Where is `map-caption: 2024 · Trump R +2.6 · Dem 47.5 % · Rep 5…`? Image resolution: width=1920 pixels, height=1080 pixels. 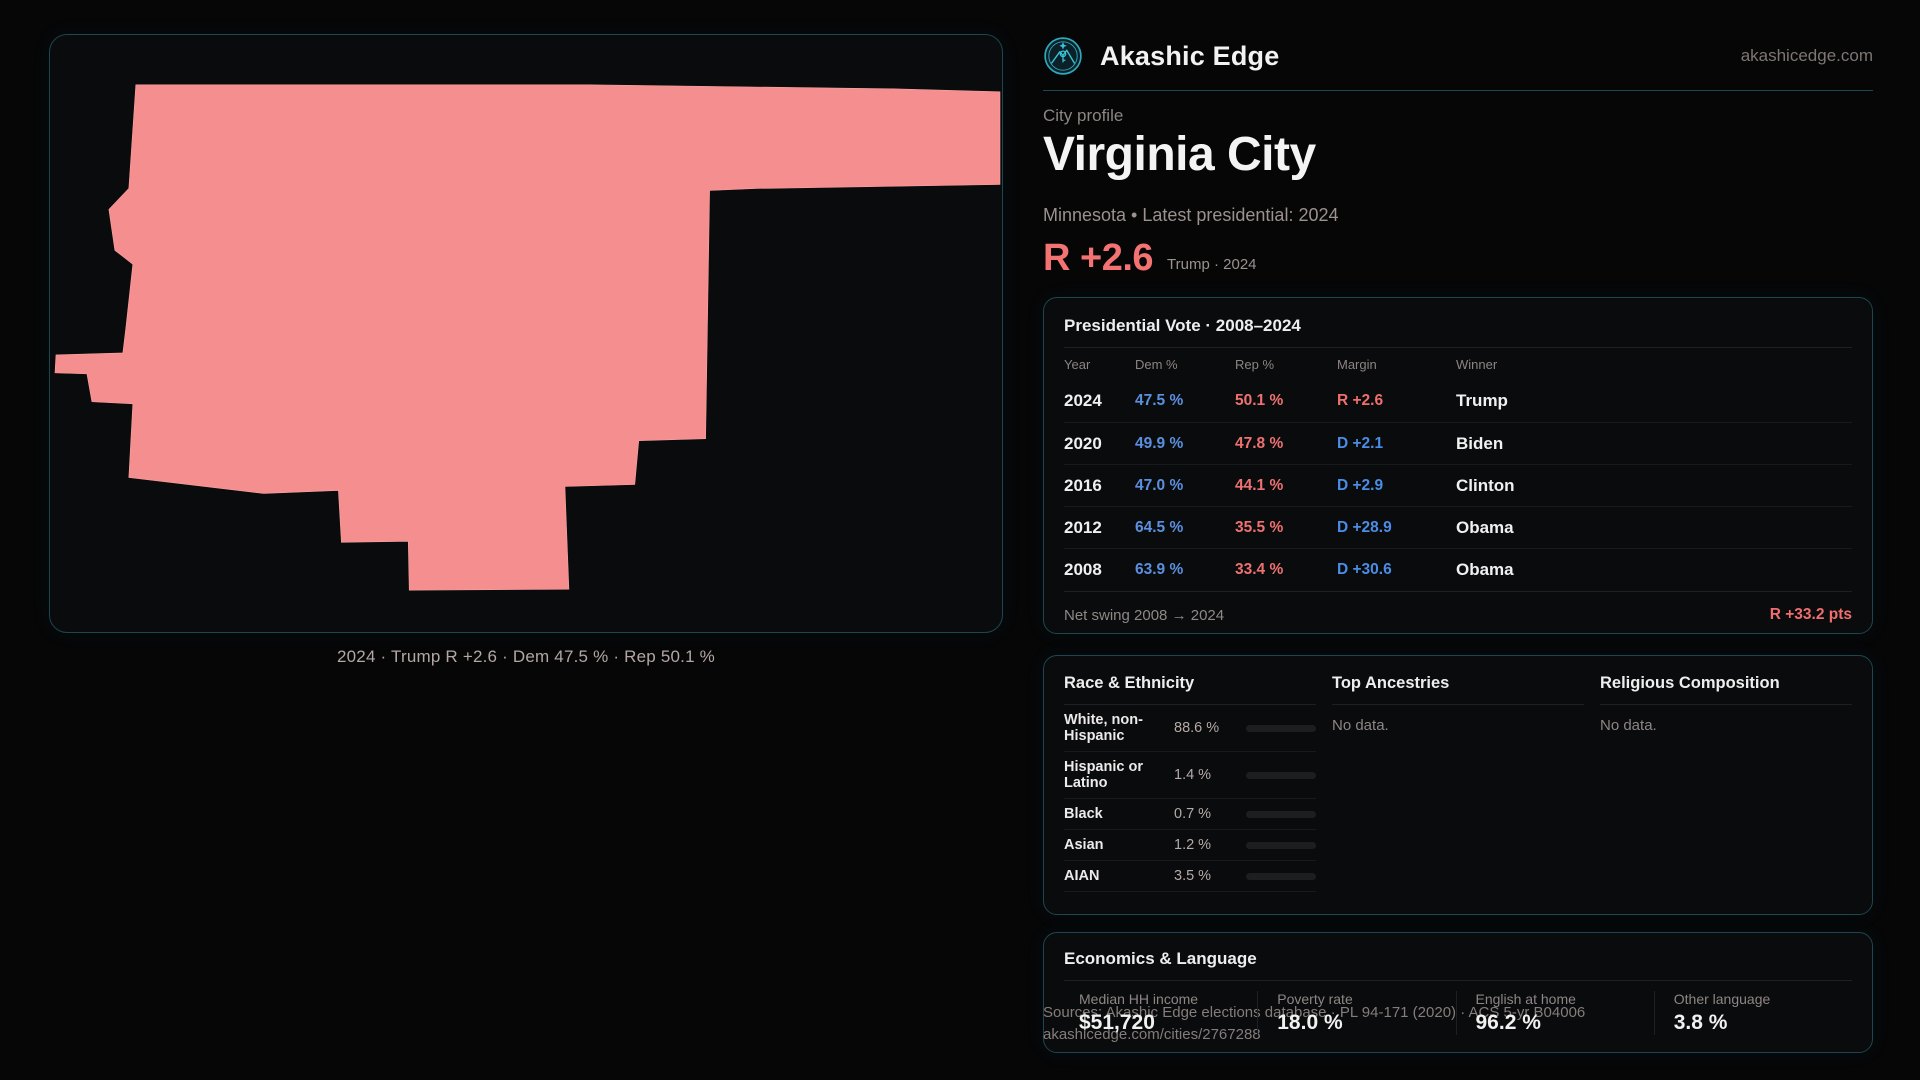
map-caption: 2024 · Trump R +2.6 · Dem 47.5 % · Rep 5… is located at coordinates (526, 656).